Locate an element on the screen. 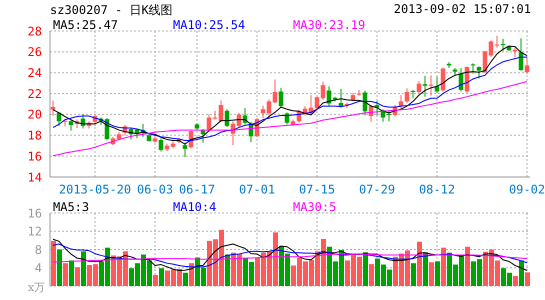 Image resolution: width=545 pixels, height=300 pixels. x-tick-label: 2013-05-20 is located at coordinates (95, 189).